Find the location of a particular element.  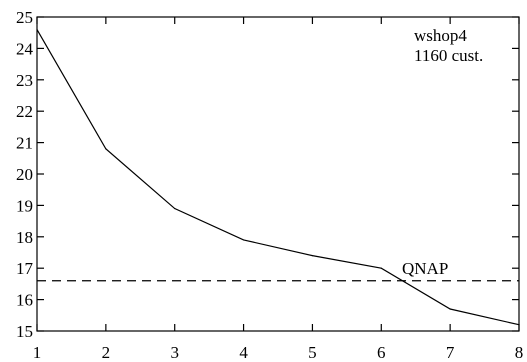

x-tick-label: 3 is located at coordinates (174, 352).